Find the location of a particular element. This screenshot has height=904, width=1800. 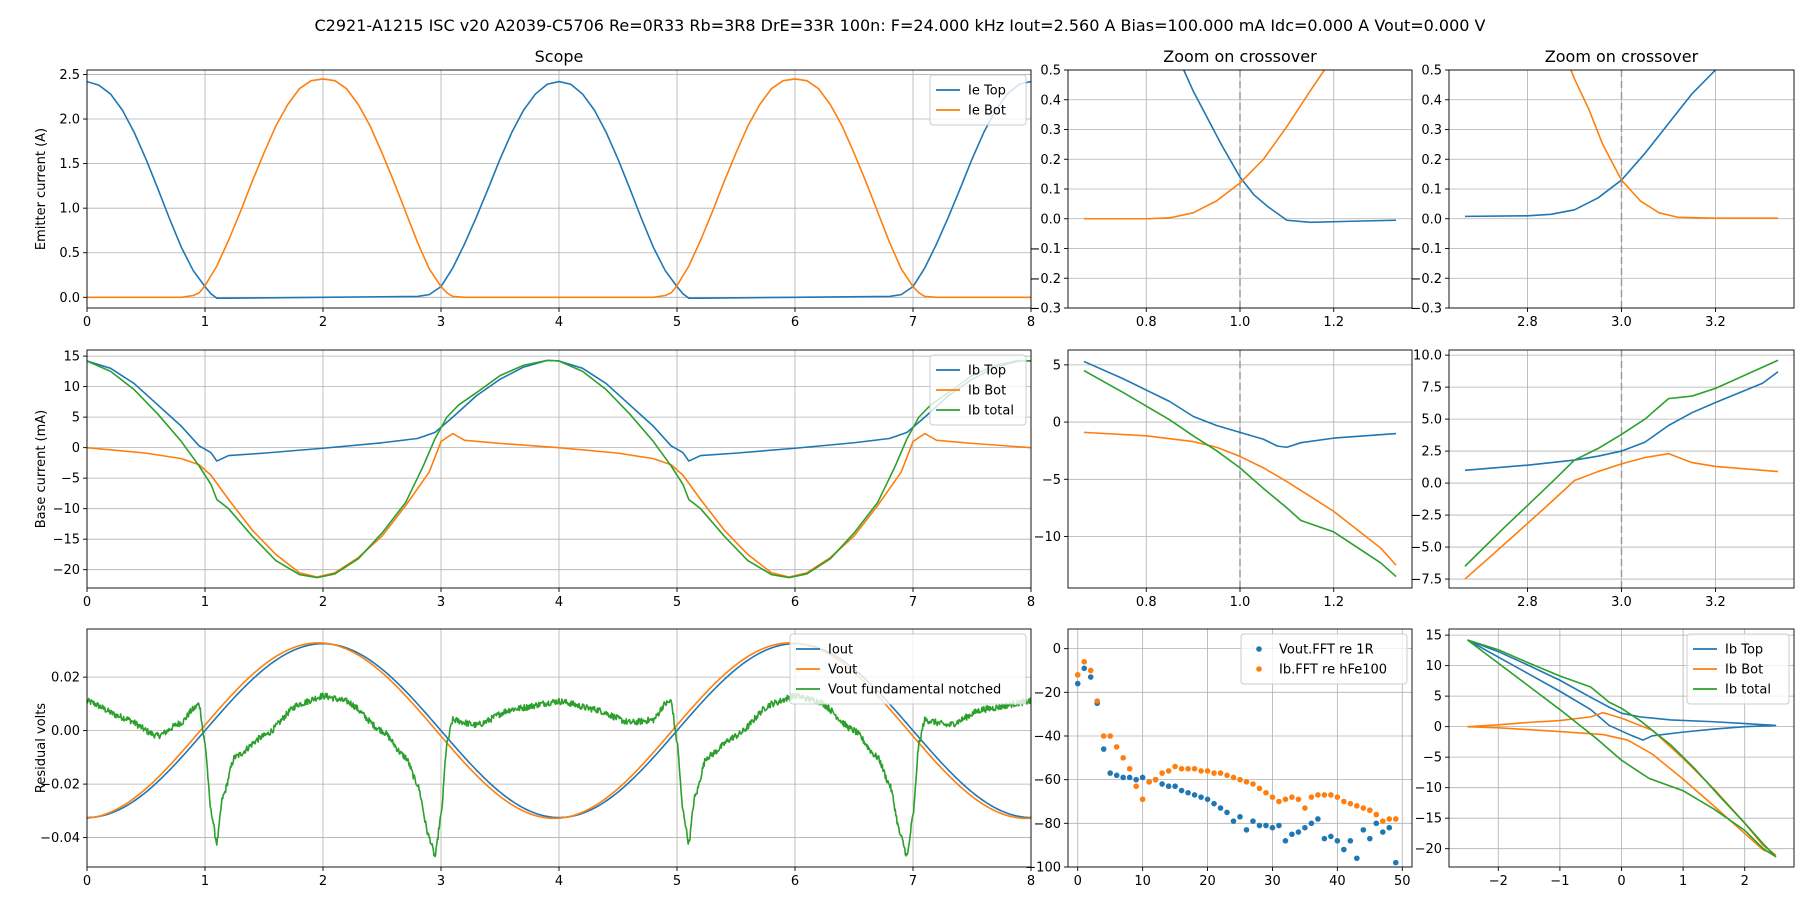

x-tick-label: 50 is located at coordinates (1402, 881).